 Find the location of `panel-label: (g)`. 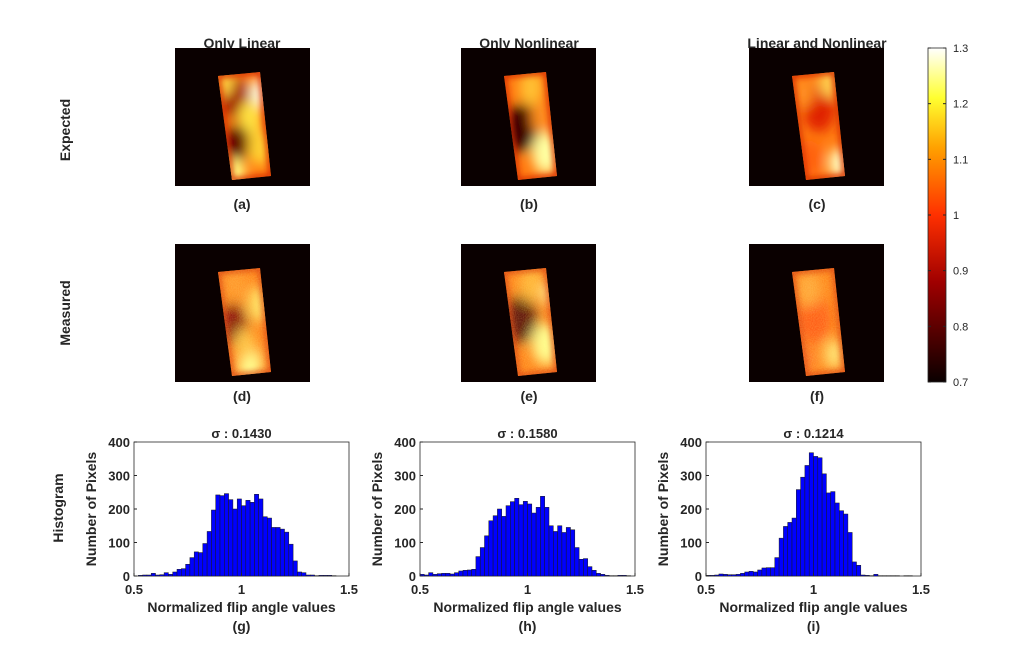

panel-label: (g) is located at coordinates (242, 626).